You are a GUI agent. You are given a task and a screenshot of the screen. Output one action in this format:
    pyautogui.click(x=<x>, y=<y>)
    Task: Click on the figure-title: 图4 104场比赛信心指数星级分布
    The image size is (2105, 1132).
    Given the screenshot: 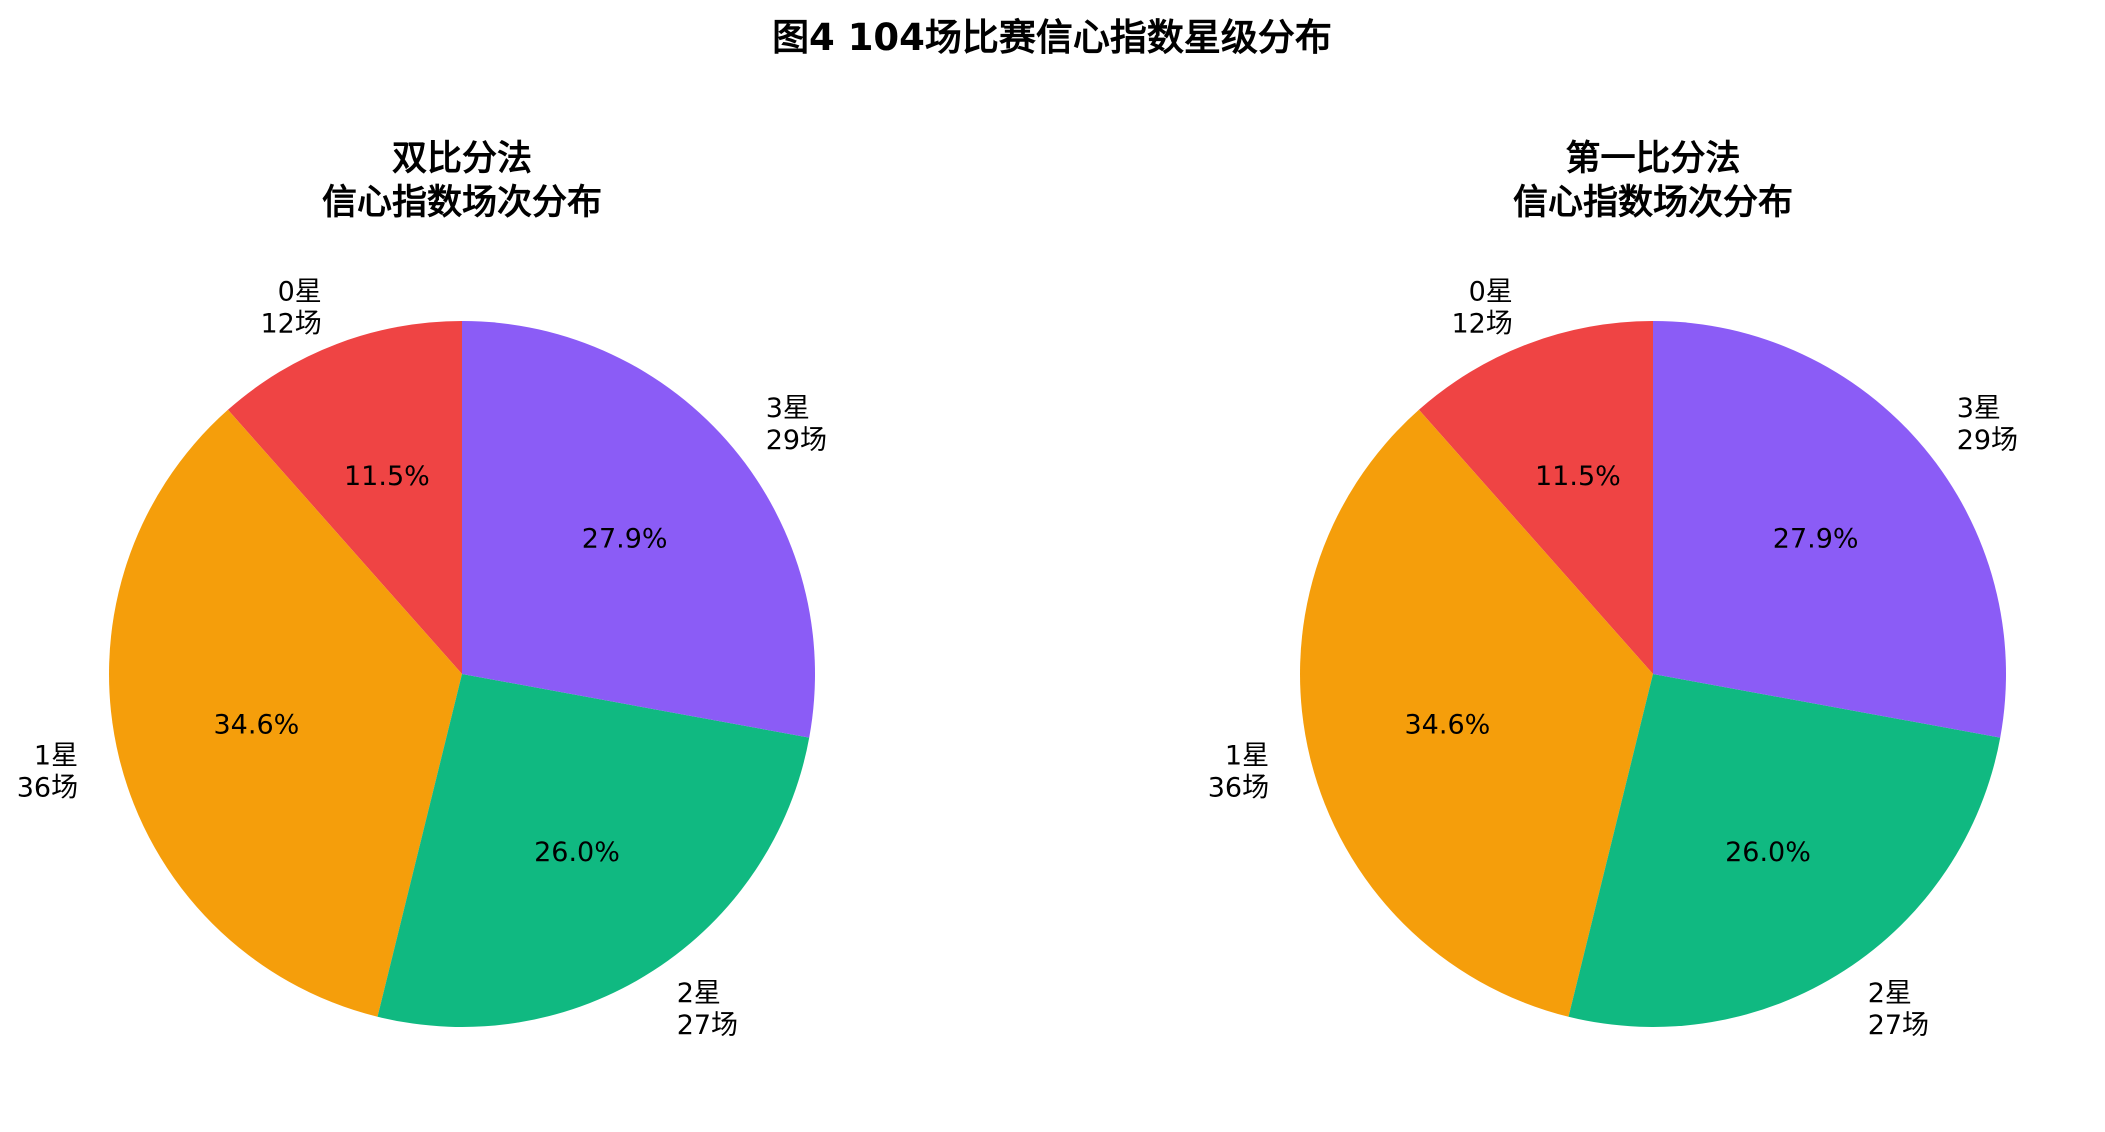 What is the action you would take?
    pyautogui.click(x=1052, y=37)
    